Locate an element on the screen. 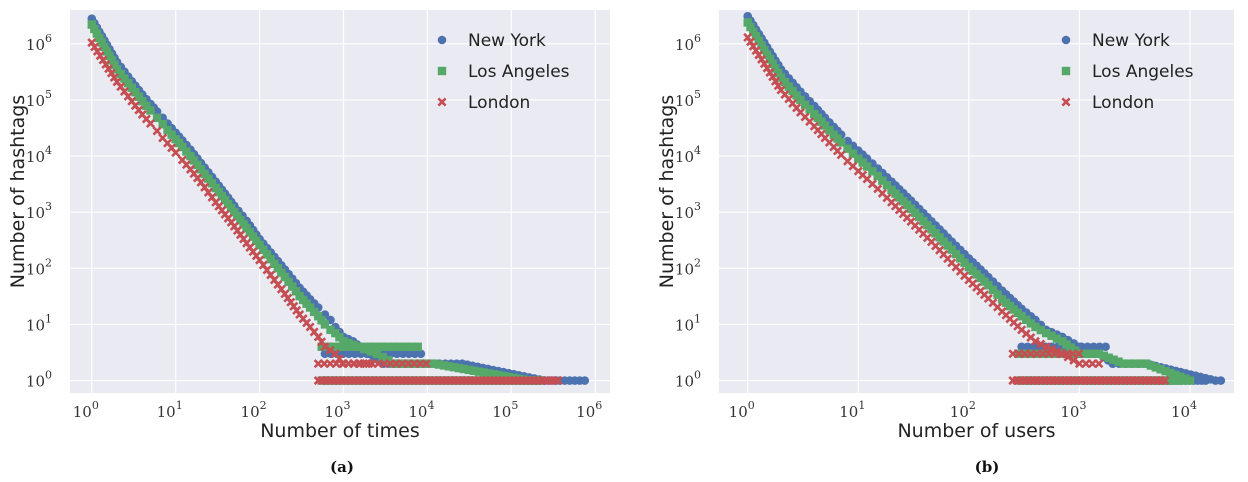  y-tick-label: 10² is located at coordinates (39, 267).